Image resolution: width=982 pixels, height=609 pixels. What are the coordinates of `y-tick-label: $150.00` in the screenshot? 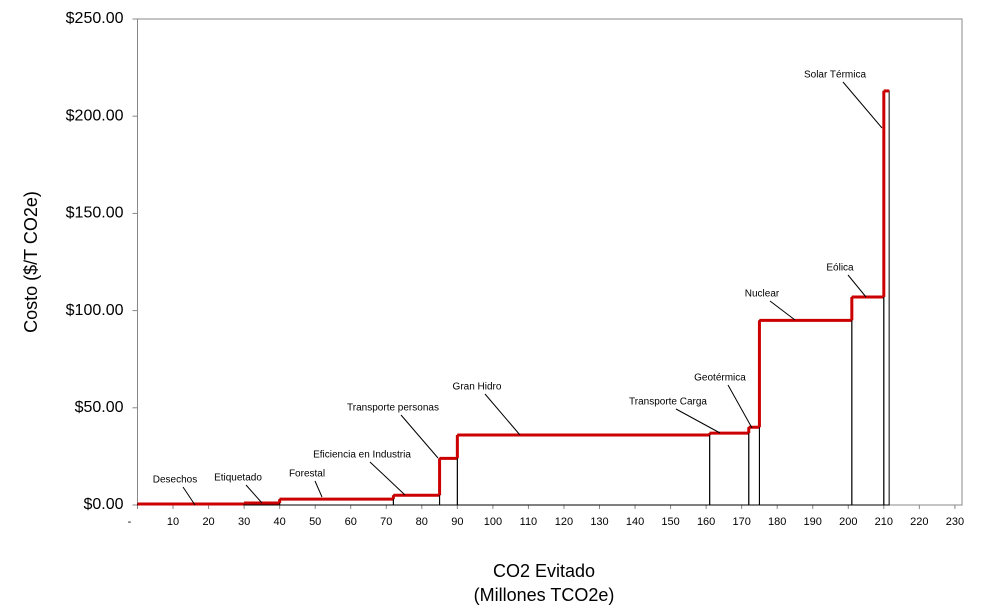 It's located at (95, 213).